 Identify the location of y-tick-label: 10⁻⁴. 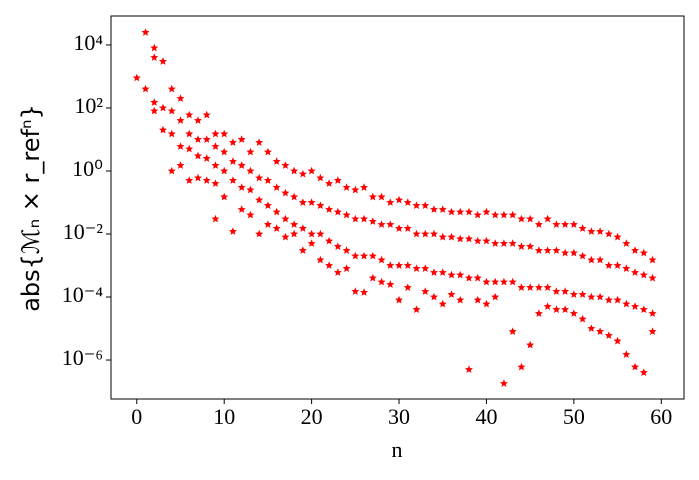
(83, 294).